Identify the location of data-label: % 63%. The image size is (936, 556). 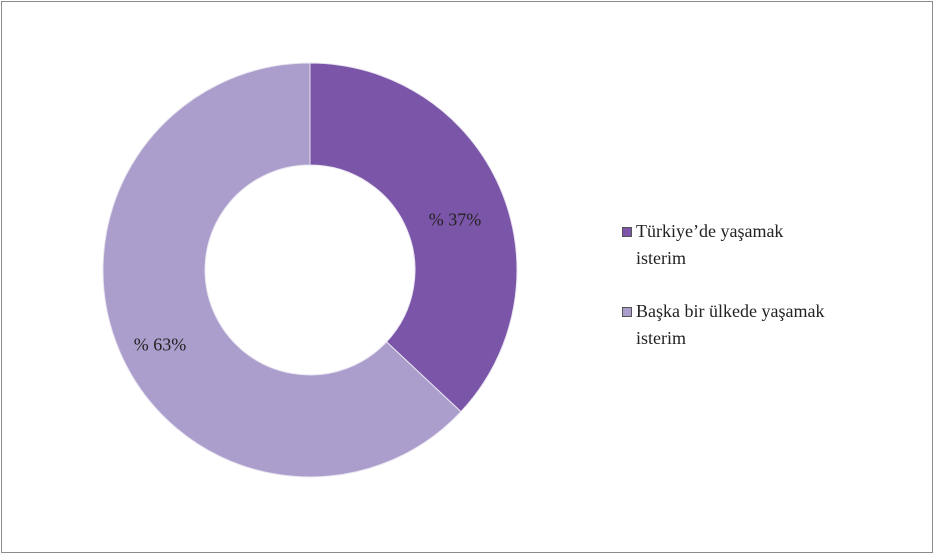
(160, 344).